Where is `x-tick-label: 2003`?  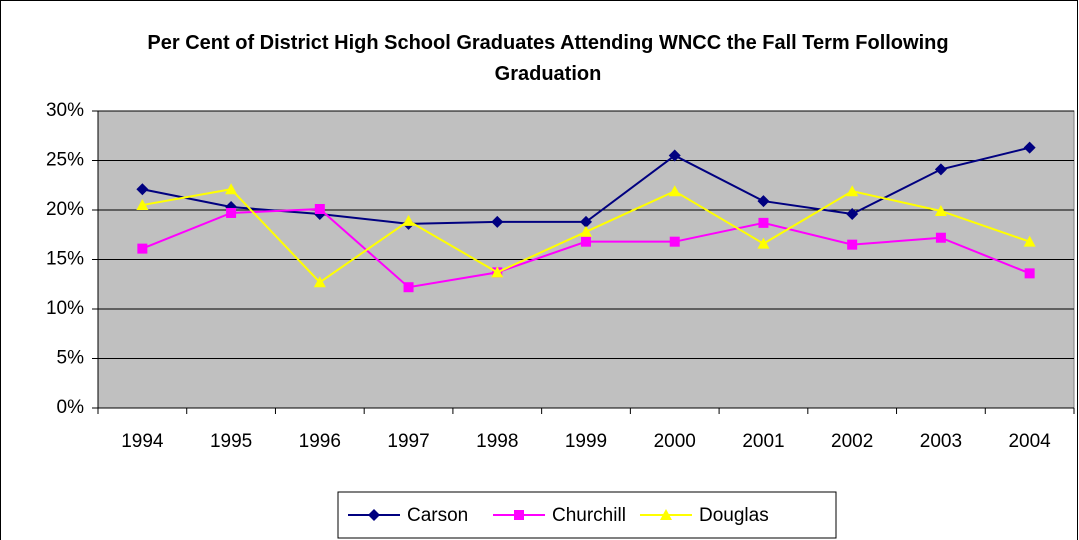
x-tick-label: 2003 is located at coordinates (941, 441).